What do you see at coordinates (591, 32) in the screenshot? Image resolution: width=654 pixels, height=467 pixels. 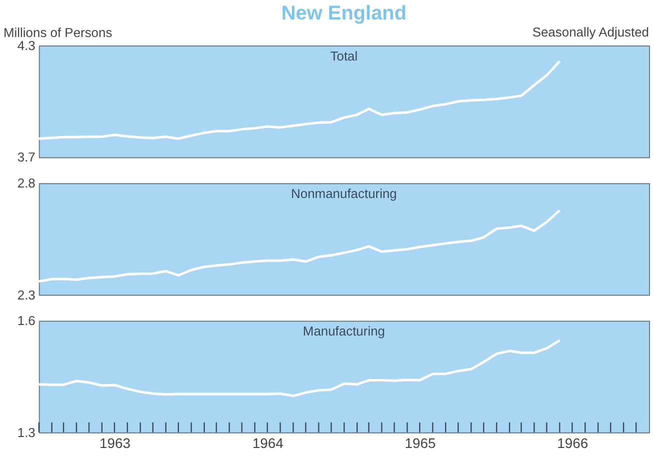 I see `text: Seasonally Adjusted` at bounding box center [591, 32].